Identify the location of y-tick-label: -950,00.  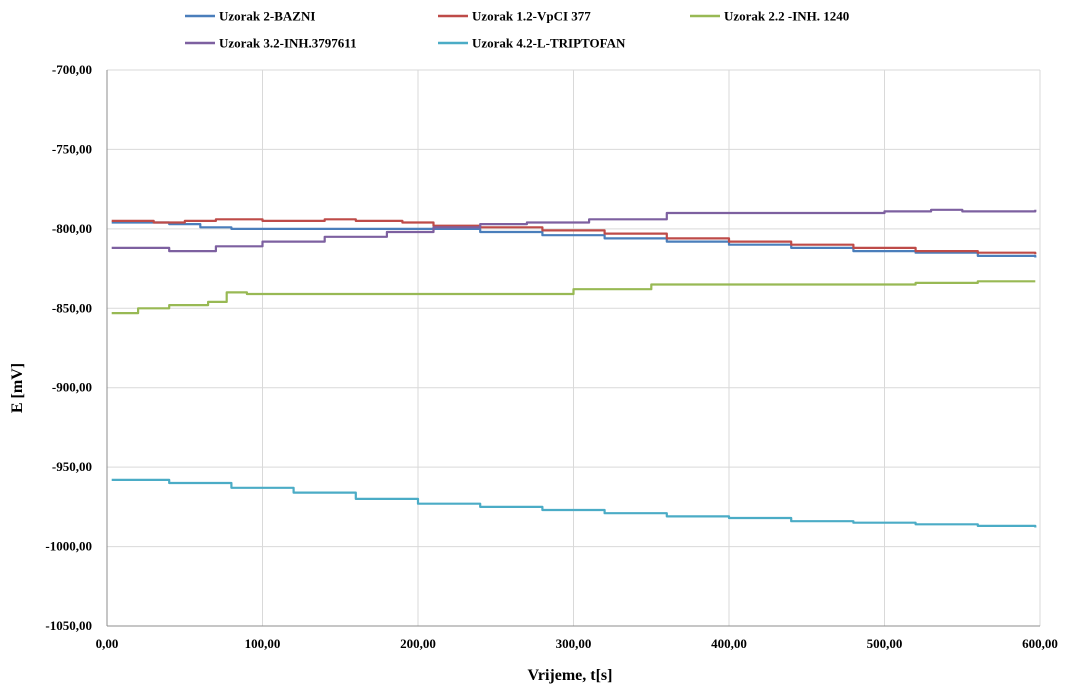
(72, 466).